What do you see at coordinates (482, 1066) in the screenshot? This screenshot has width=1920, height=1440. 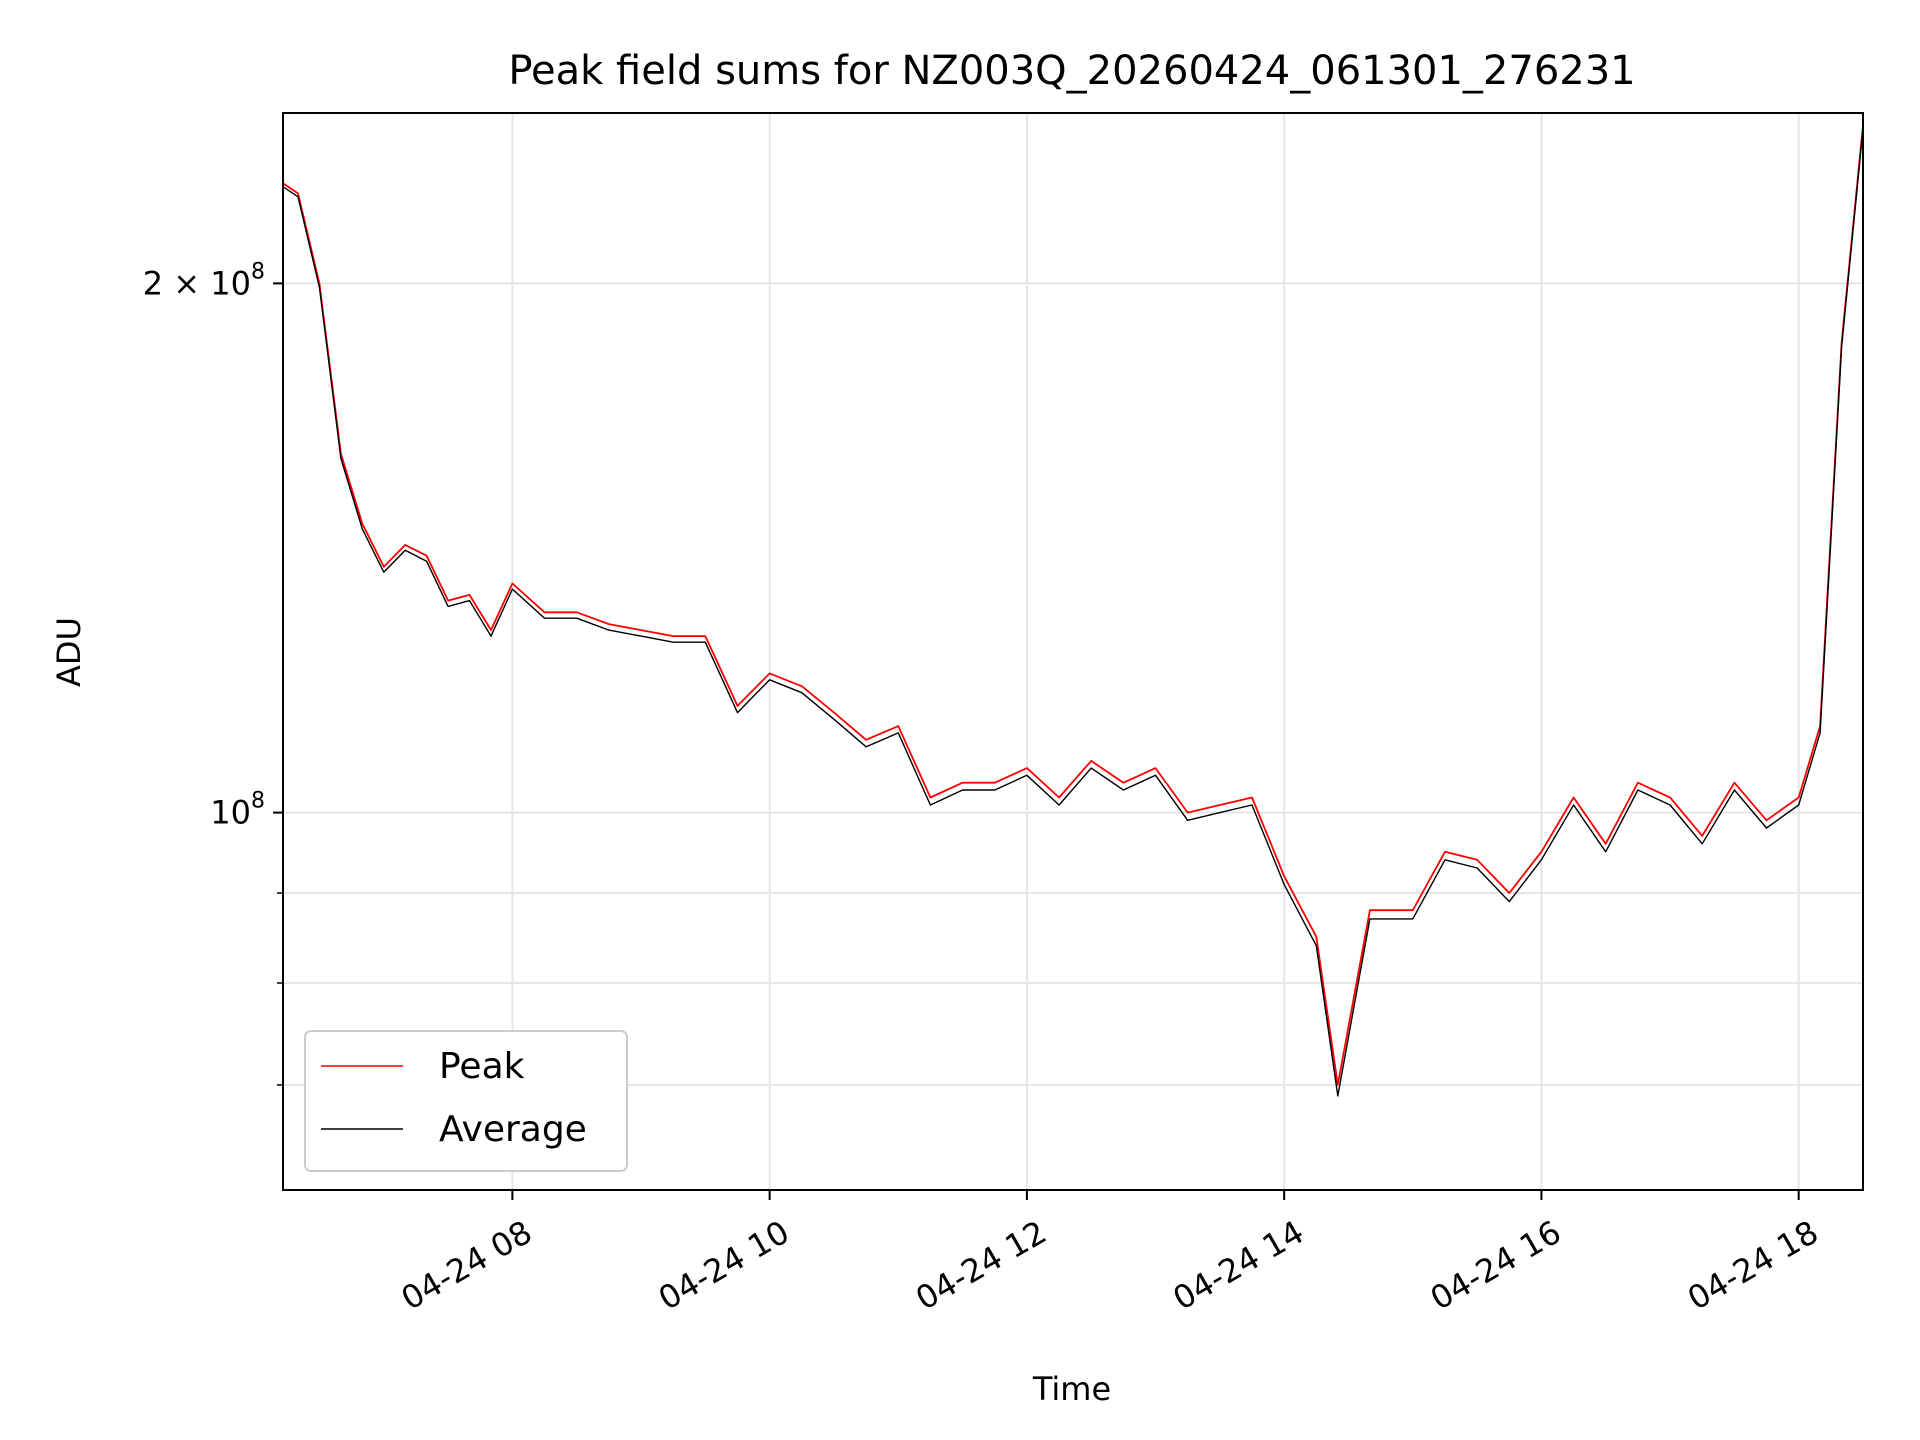 I see `legend-label-peak: Peak` at bounding box center [482, 1066].